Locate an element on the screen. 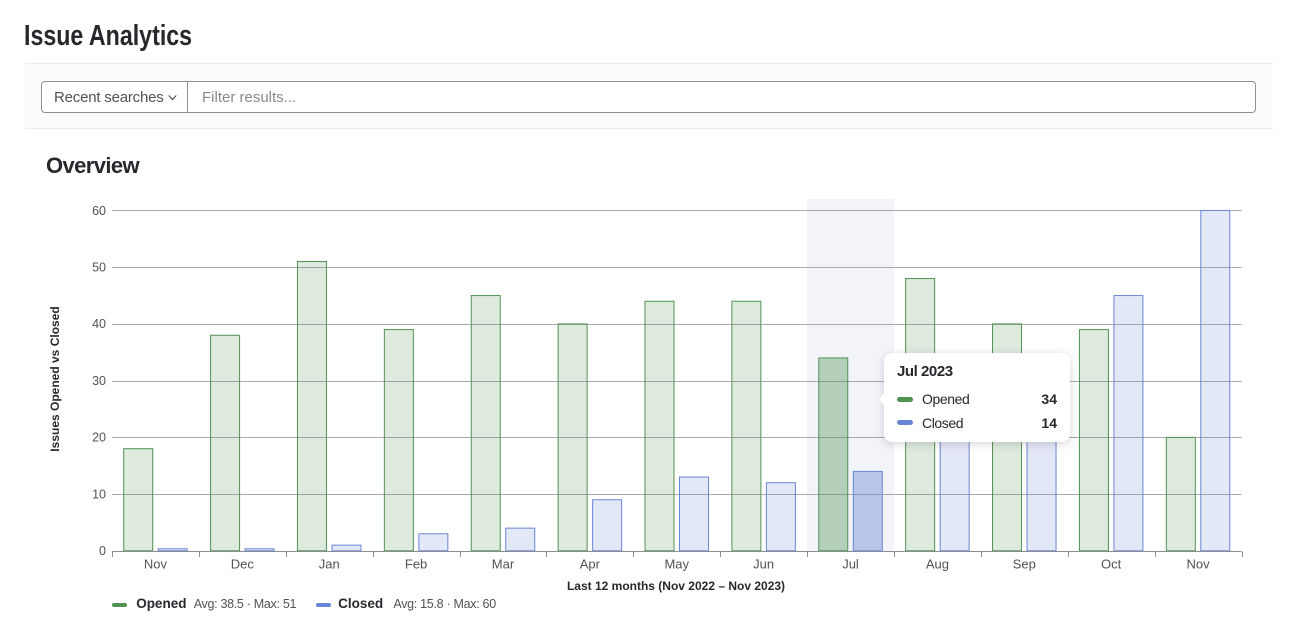 Image resolution: width=1300 pixels, height=626 pixels. svg-text: 60 is located at coordinates (99, 211).